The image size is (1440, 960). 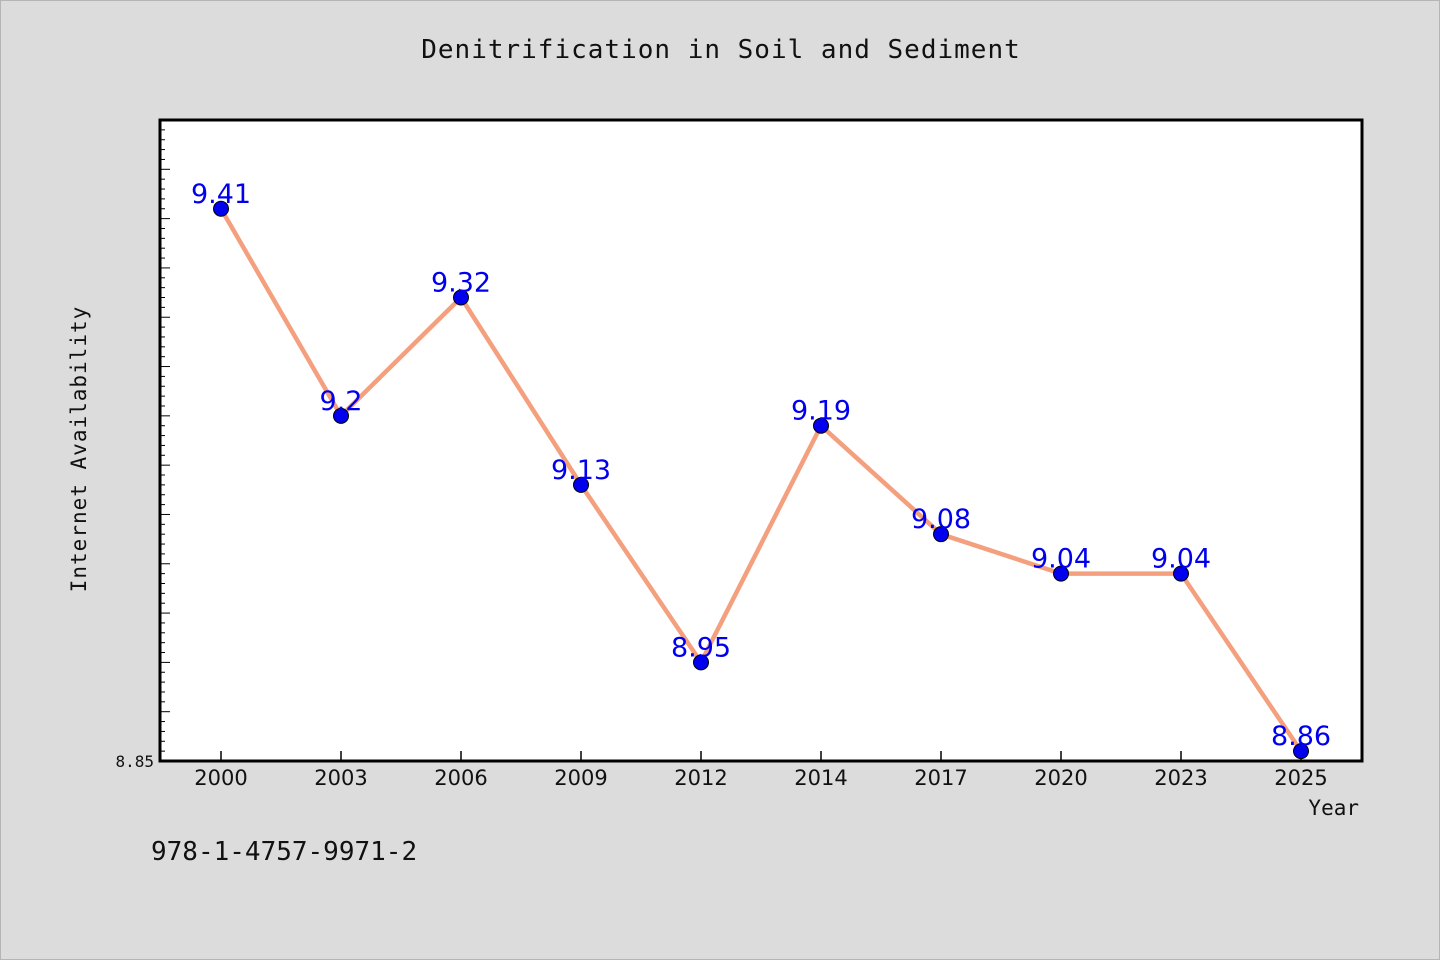 I want to click on data-label: 9.41, so click(x=221, y=194).